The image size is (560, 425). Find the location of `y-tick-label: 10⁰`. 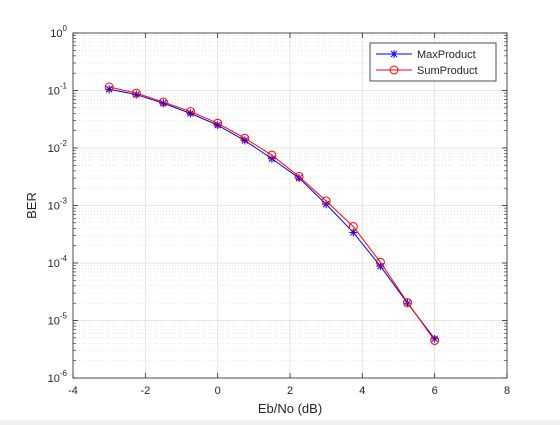

y-tick-label: 10⁰ is located at coordinates (58, 32).